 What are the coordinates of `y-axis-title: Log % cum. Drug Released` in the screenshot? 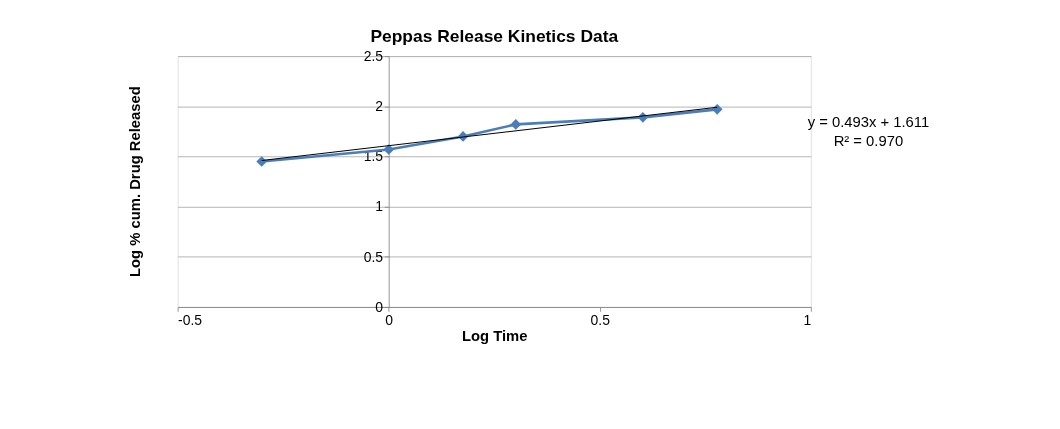 It's located at (135, 181).